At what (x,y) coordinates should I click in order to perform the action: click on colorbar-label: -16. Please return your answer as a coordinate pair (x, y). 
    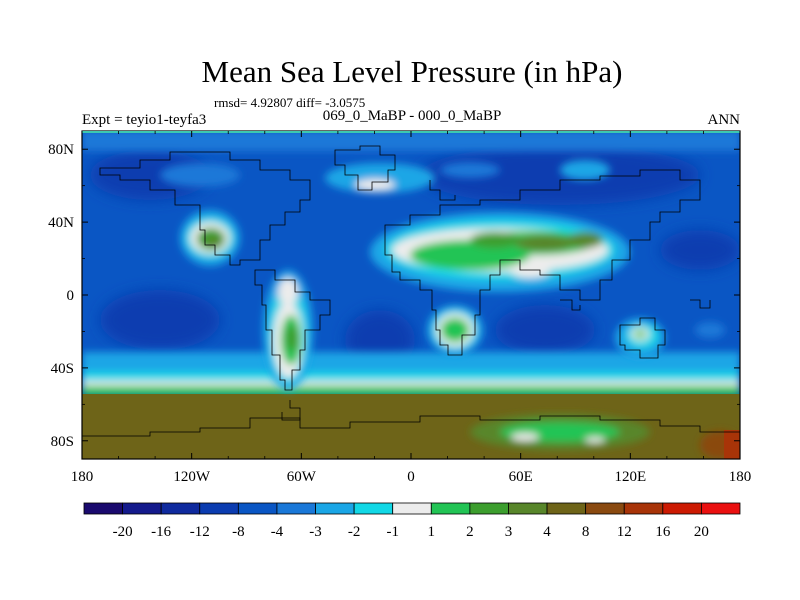
    Looking at the image, I should click on (161, 532).